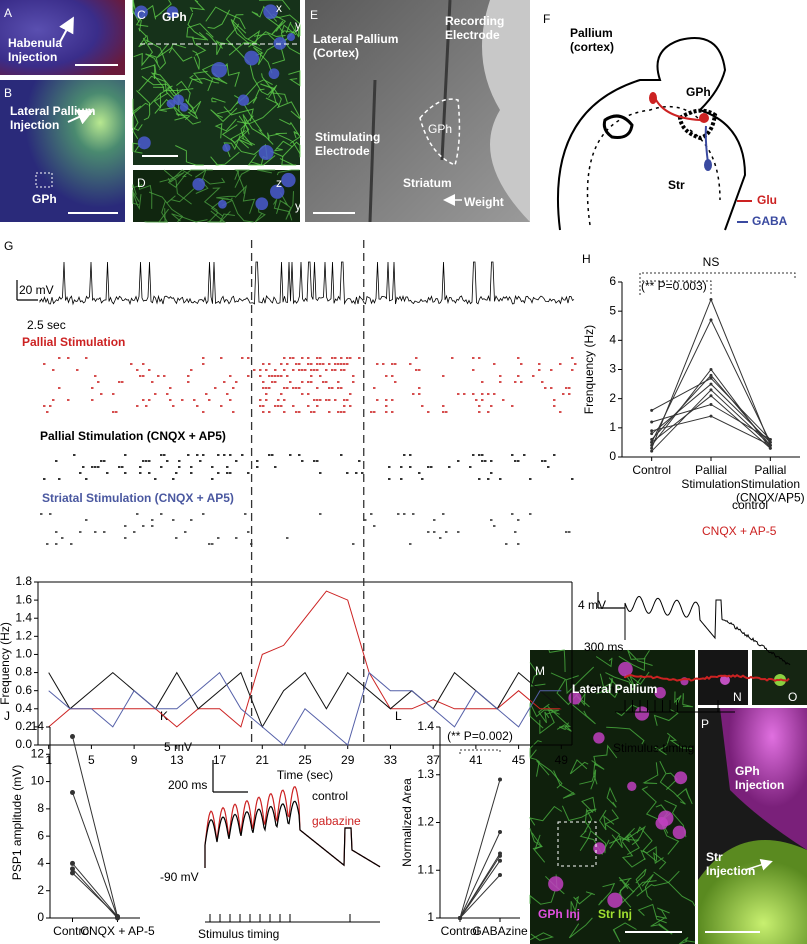  I want to click on x-tick-label: 41, so click(476, 760).